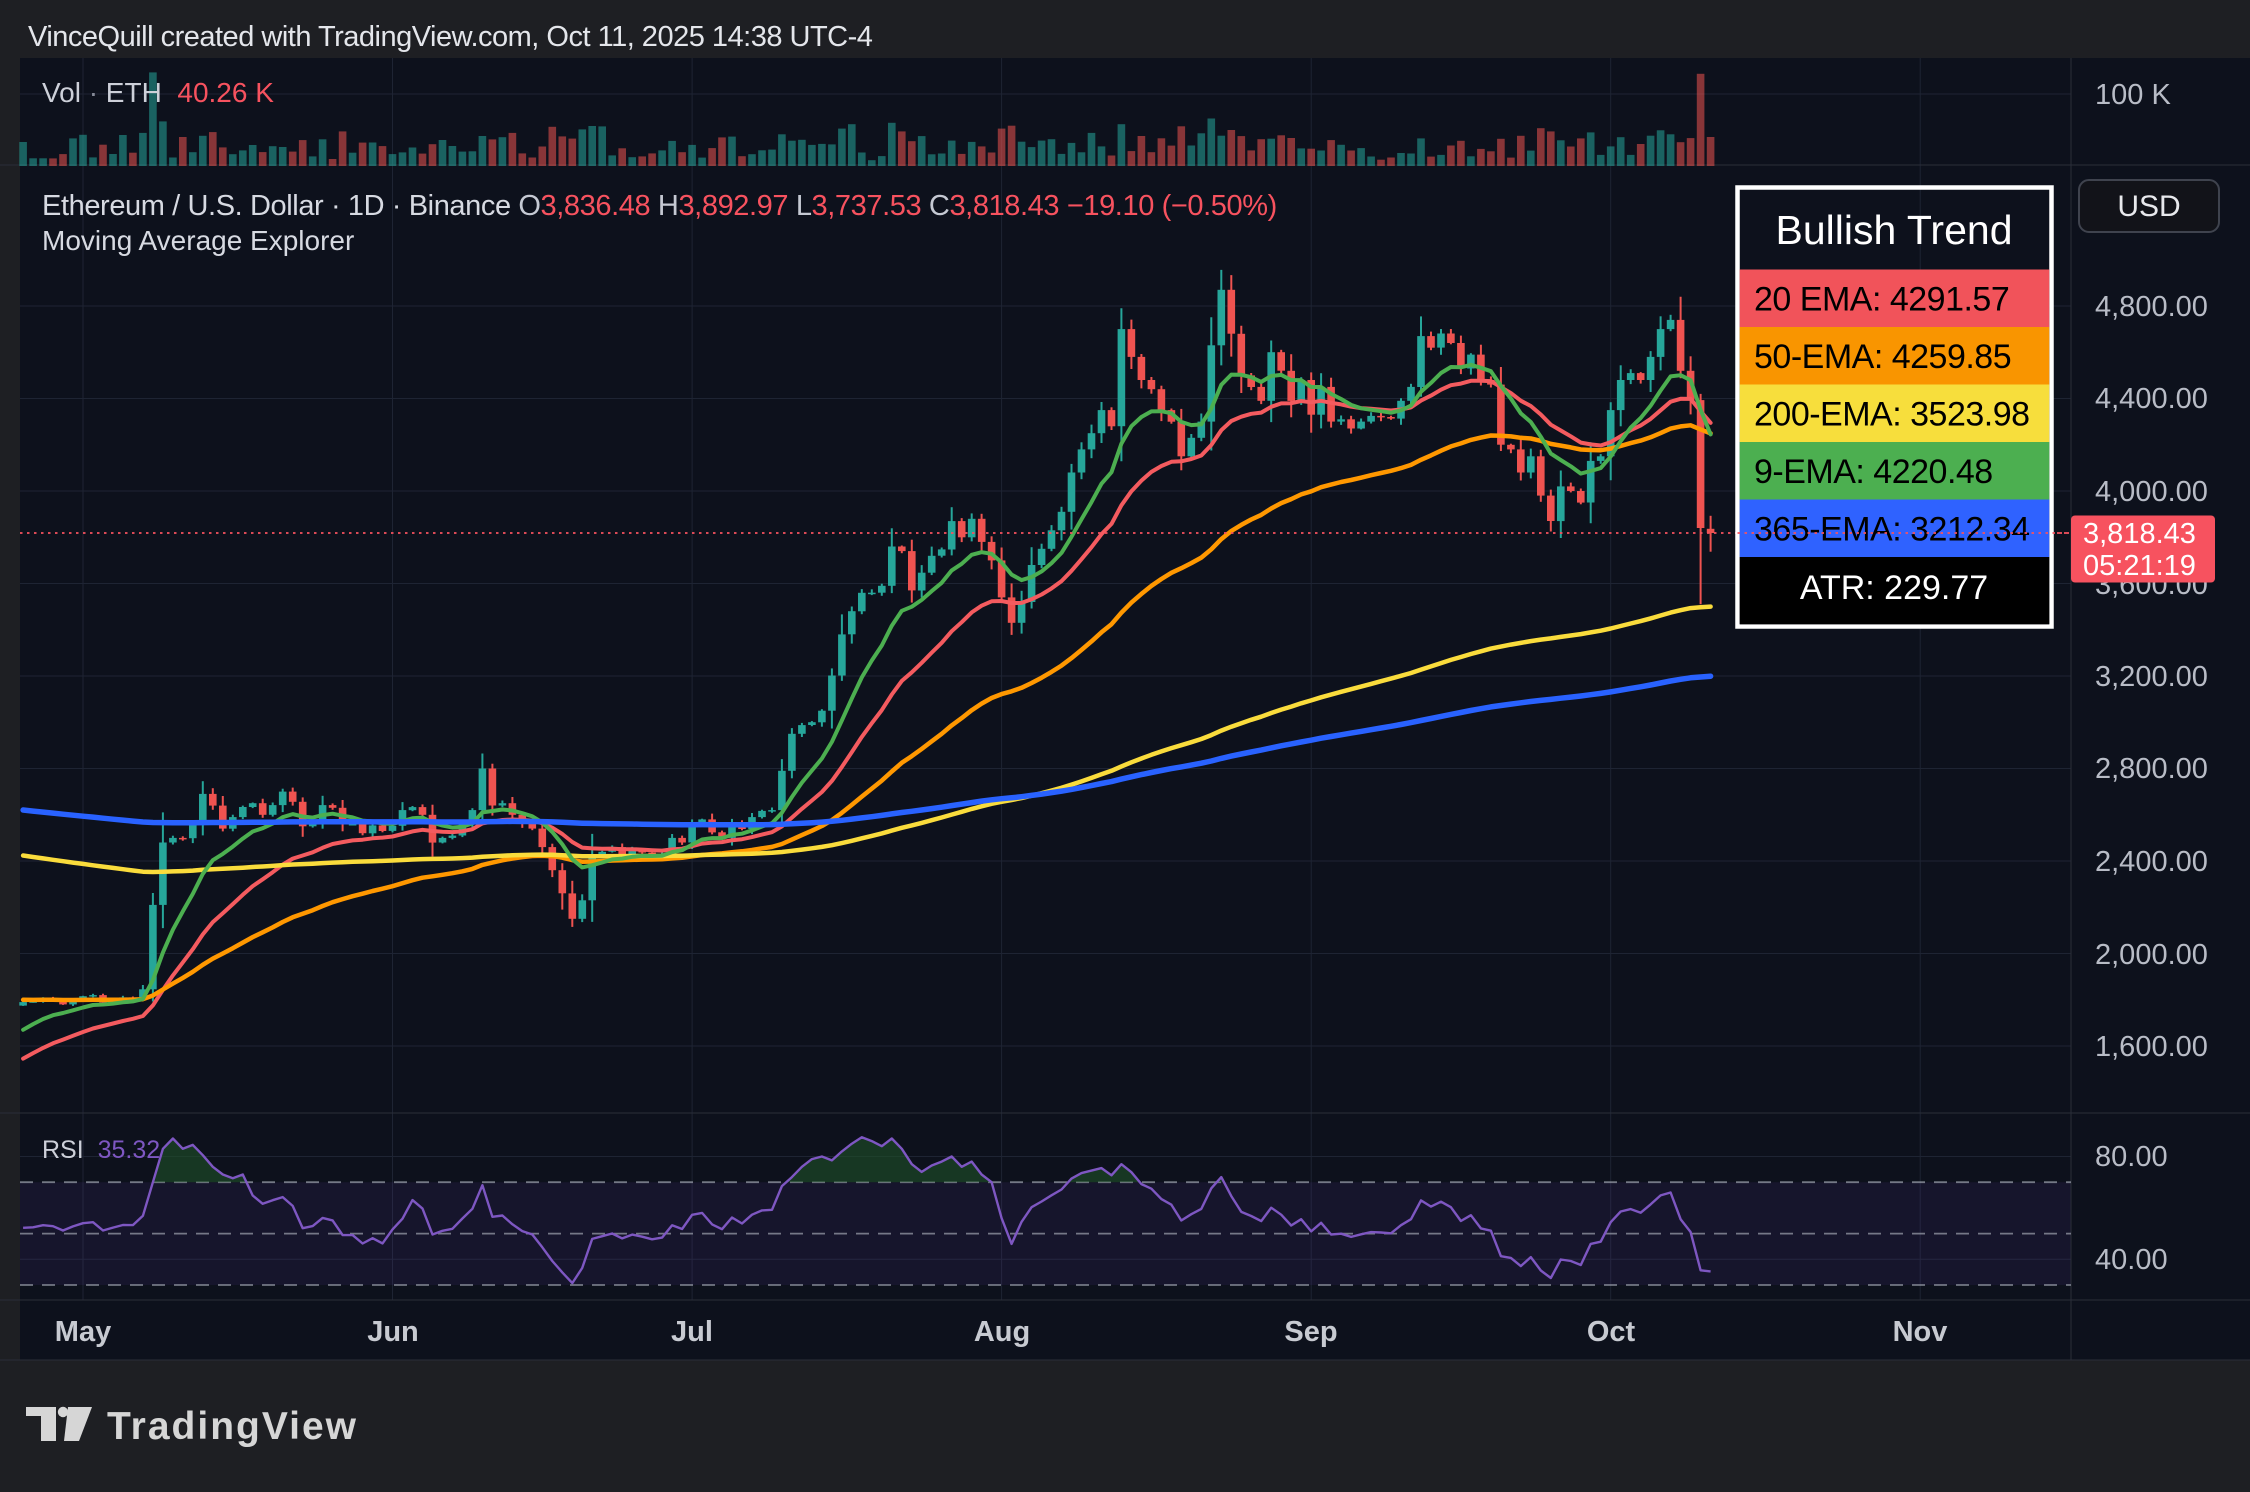 This screenshot has height=1492, width=2250. Describe the element at coordinates (158, 92) in the screenshot. I see `svg-text: Vol · ETH 40.26 K` at that location.